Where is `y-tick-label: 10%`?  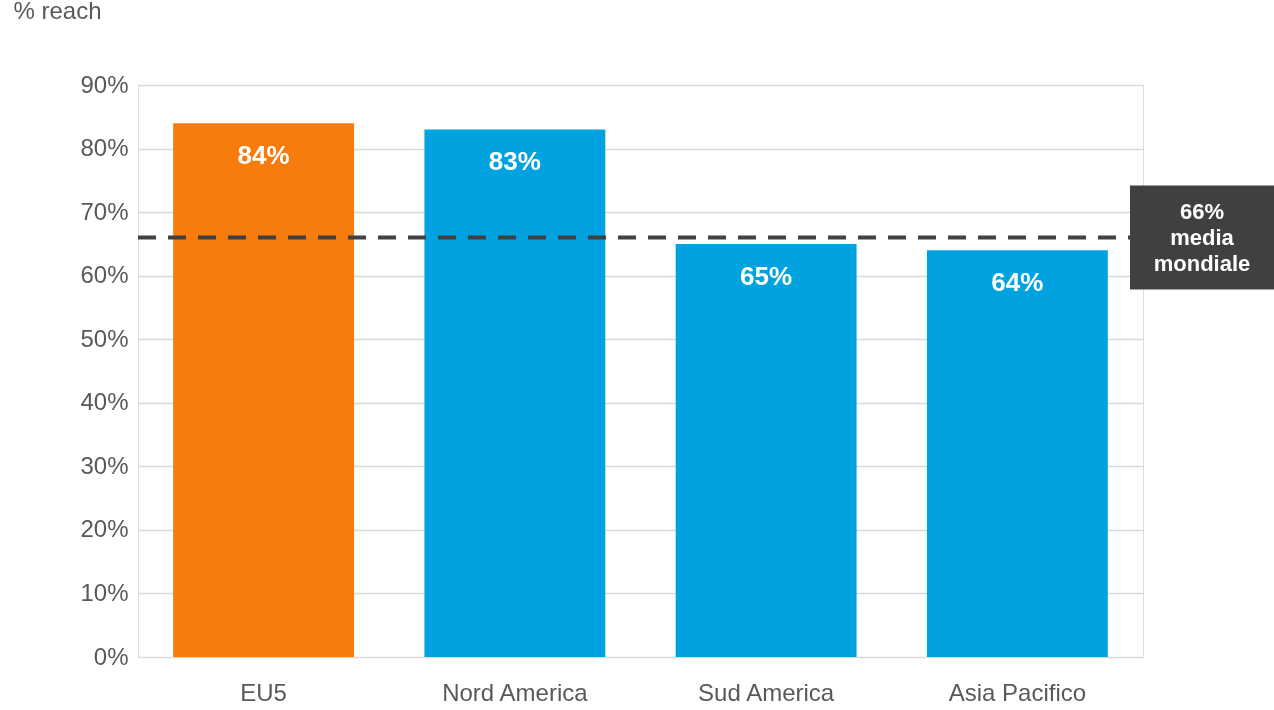 y-tick-label: 10% is located at coordinates (104, 592).